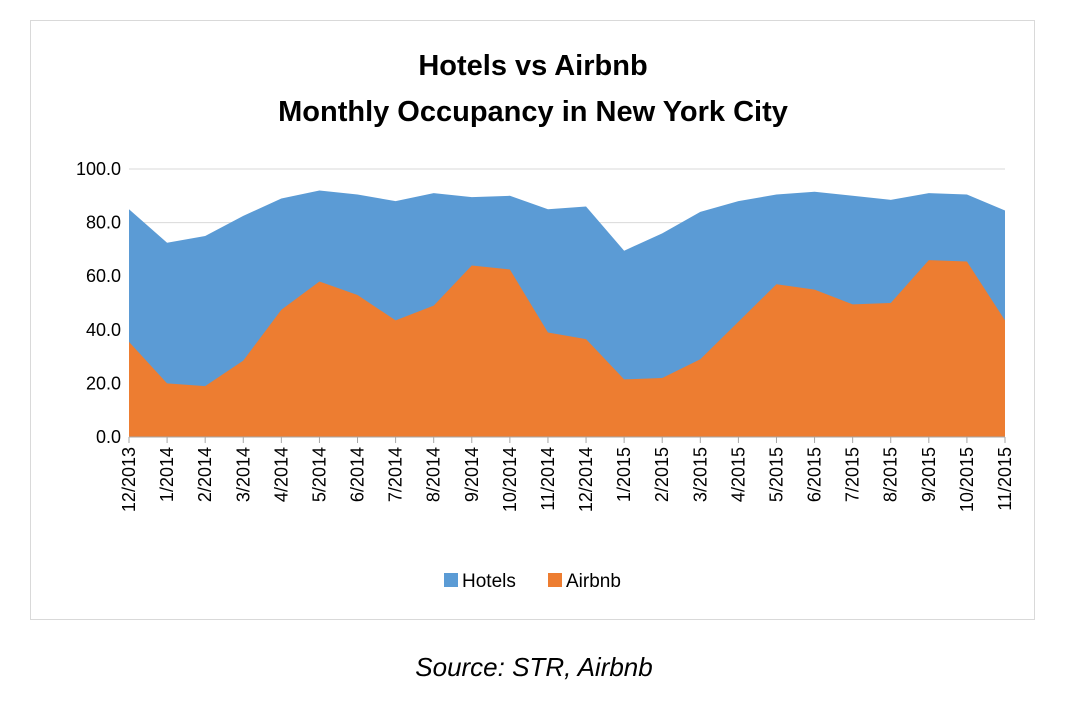 This screenshot has height=711, width=1068. What do you see at coordinates (532, 66) in the screenshot?
I see `chart-title-line-1: Hotels vs Airbnb` at bounding box center [532, 66].